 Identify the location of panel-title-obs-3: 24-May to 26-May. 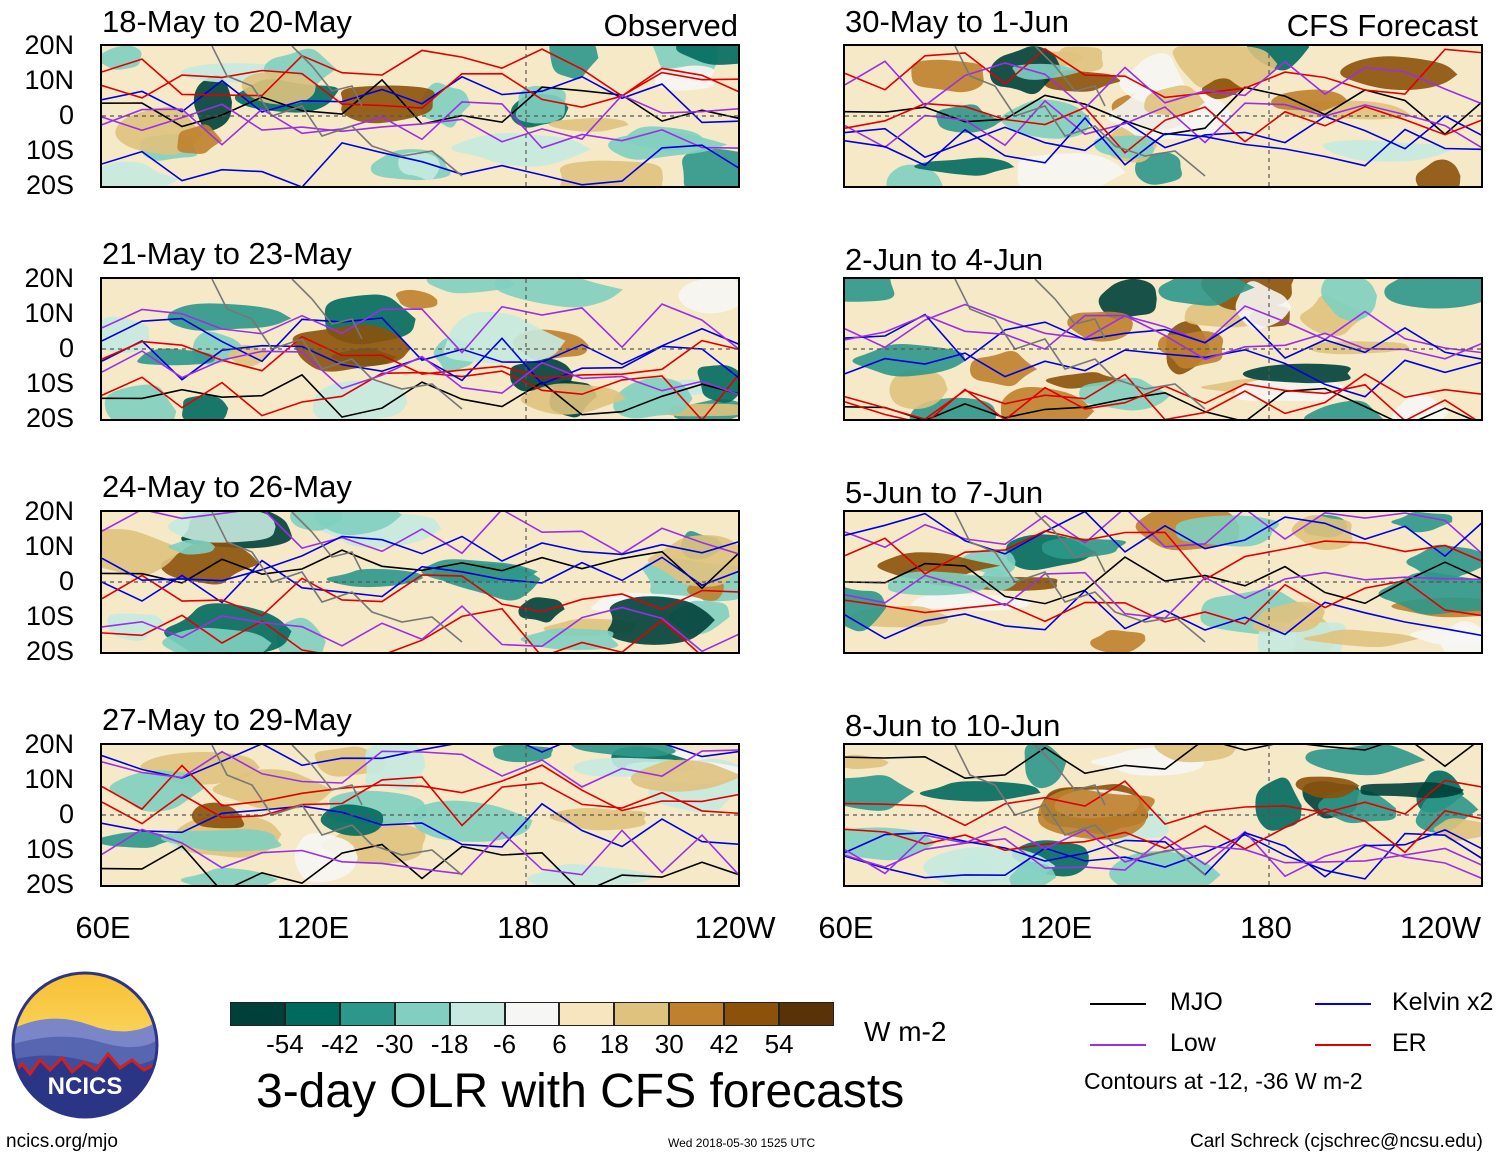
(227, 486).